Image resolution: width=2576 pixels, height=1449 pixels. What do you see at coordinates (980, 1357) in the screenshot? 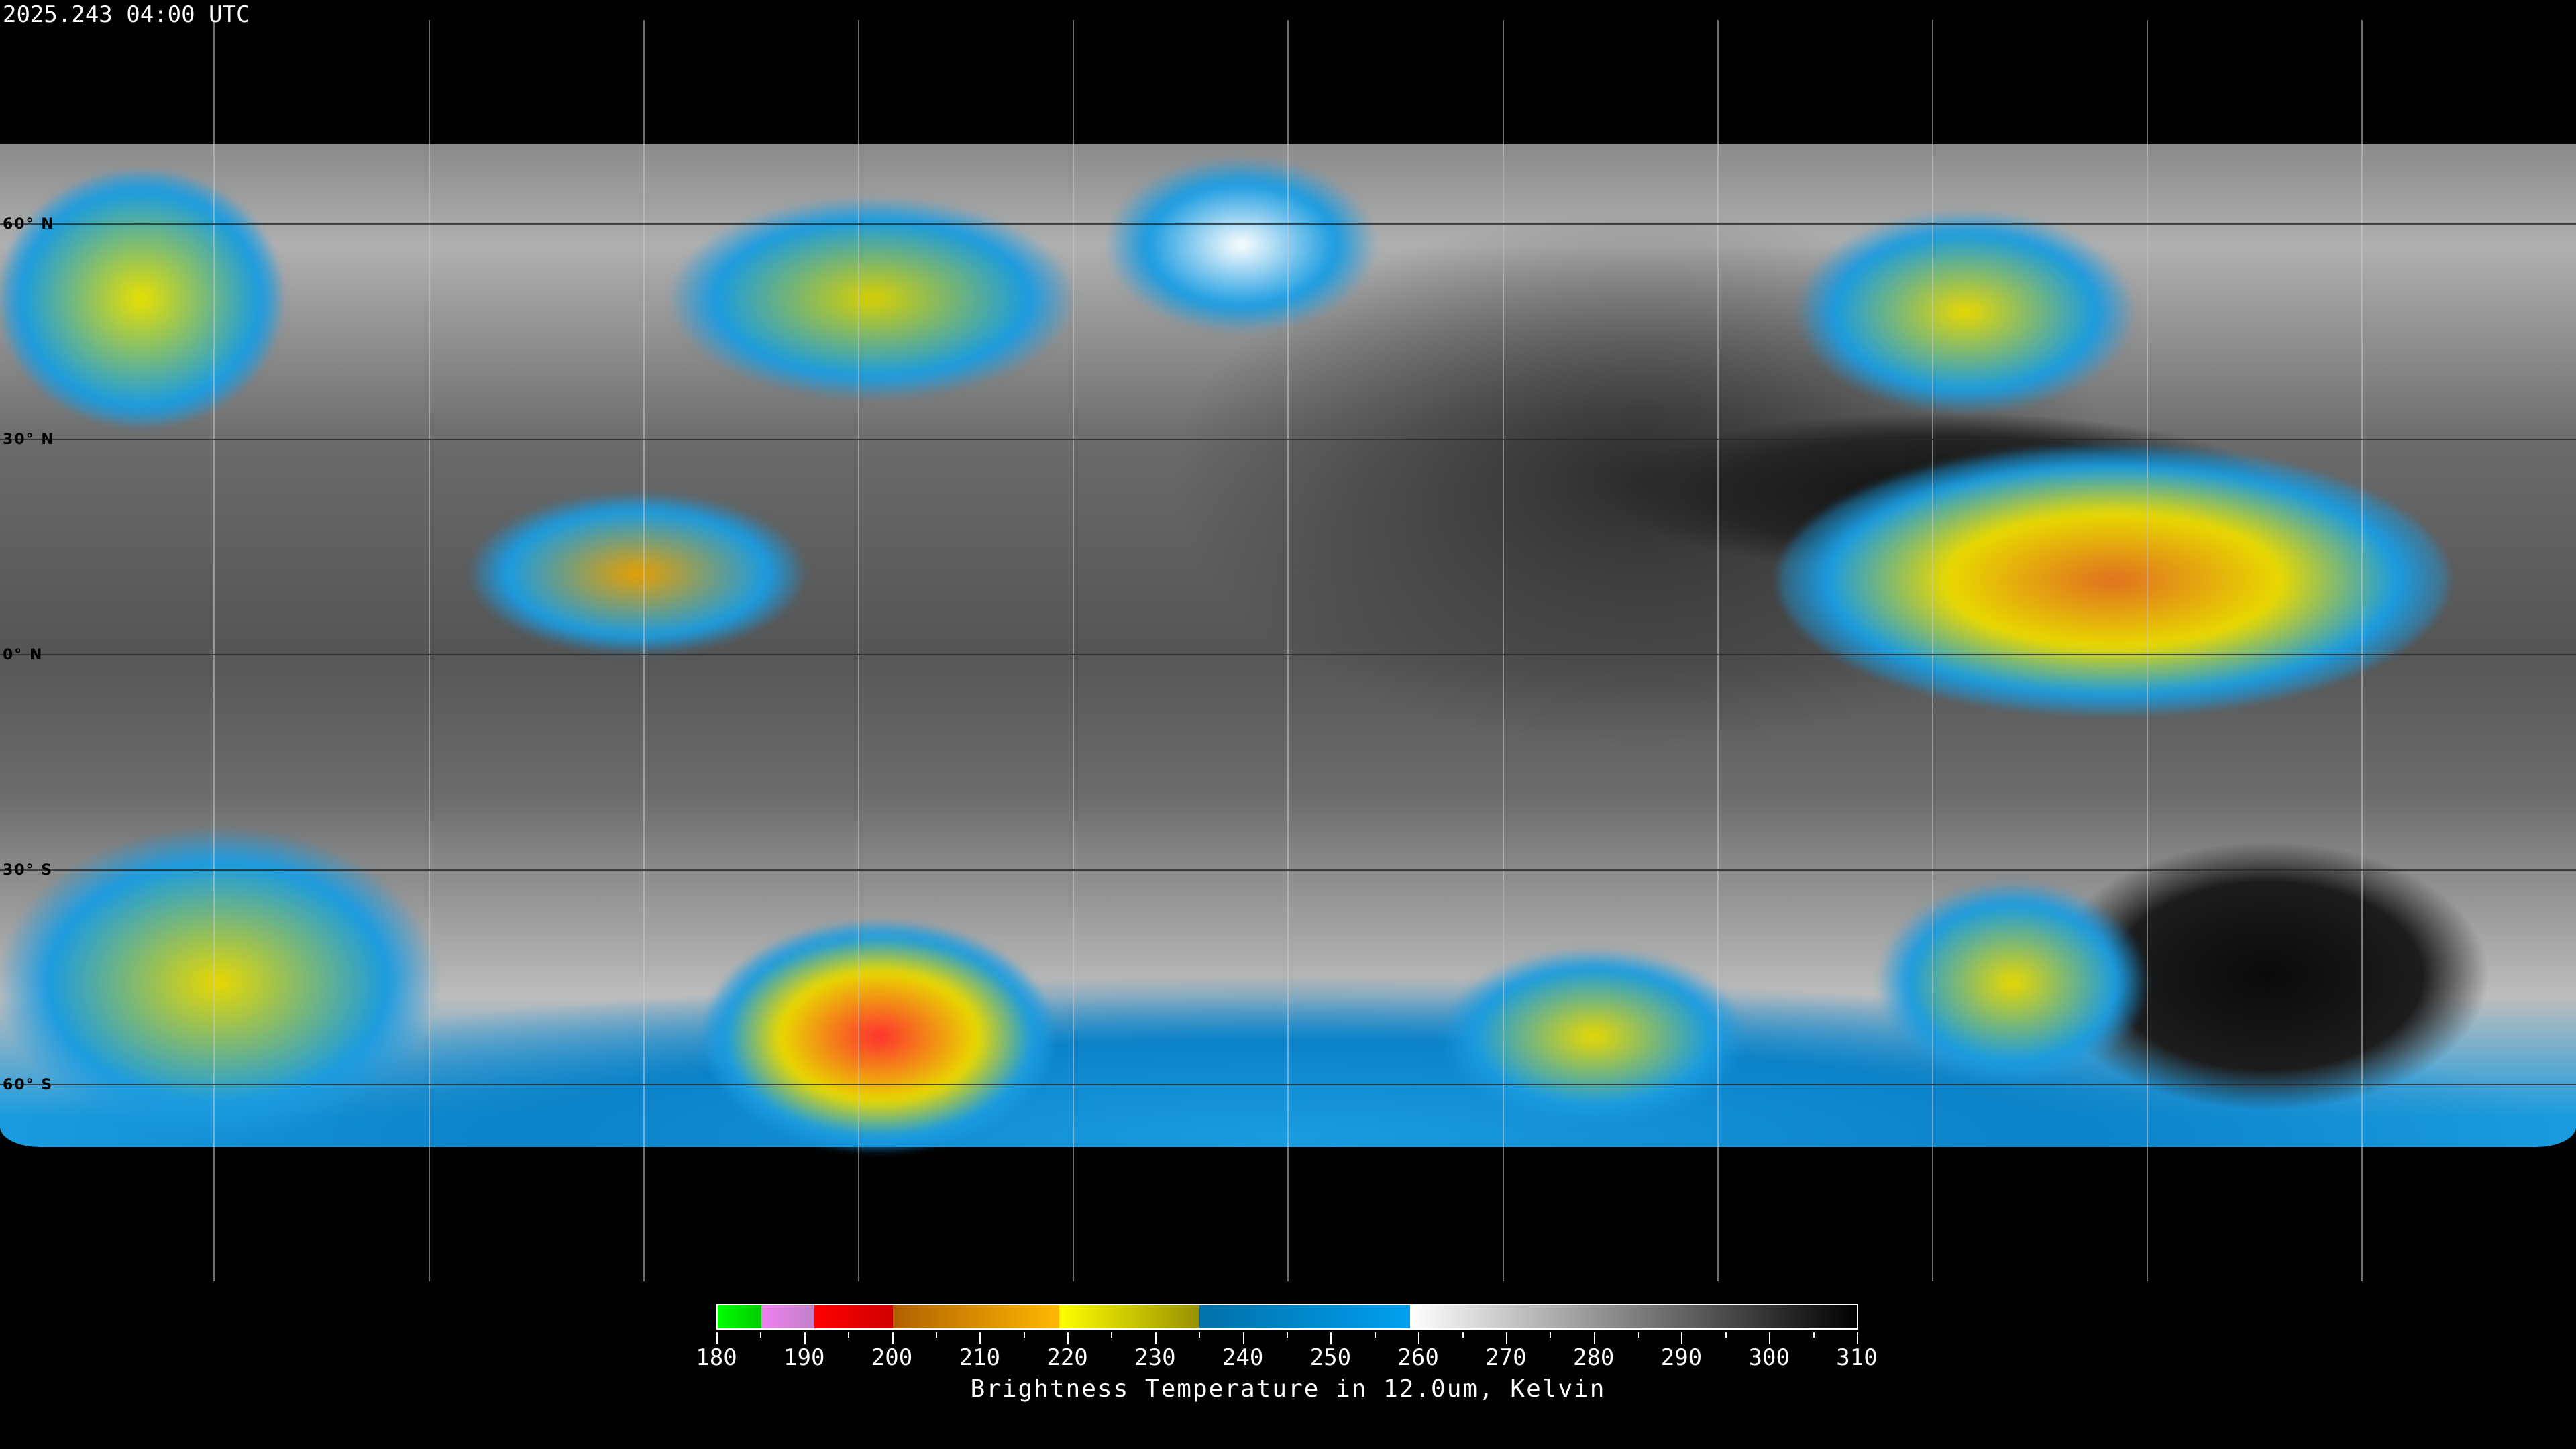
I see `colorbar-tick-label: 210` at bounding box center [980, 1357].